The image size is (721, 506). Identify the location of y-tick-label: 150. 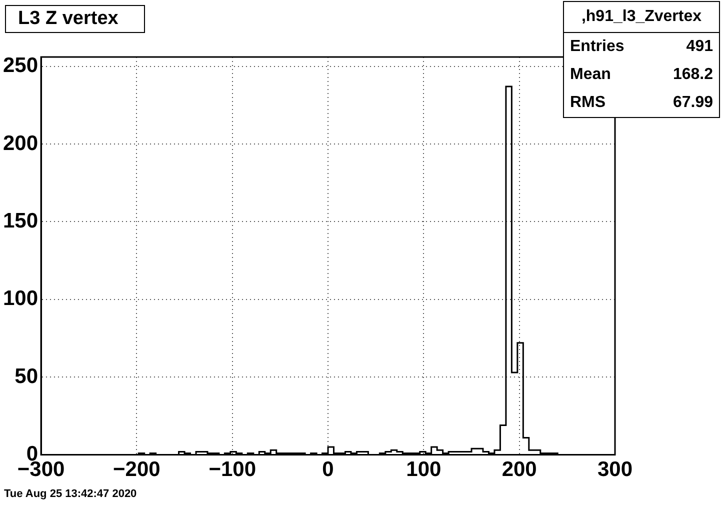
(20, 221).